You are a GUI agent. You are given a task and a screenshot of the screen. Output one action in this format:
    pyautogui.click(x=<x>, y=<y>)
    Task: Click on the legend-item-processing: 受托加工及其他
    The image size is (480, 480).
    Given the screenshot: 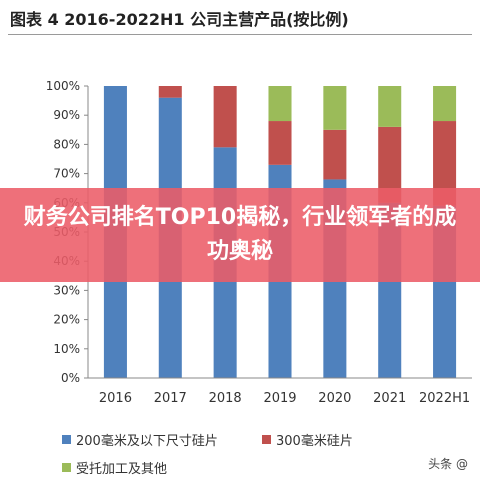 What is the action you would take?
    pyautogui.click(x=114, y=467)
    